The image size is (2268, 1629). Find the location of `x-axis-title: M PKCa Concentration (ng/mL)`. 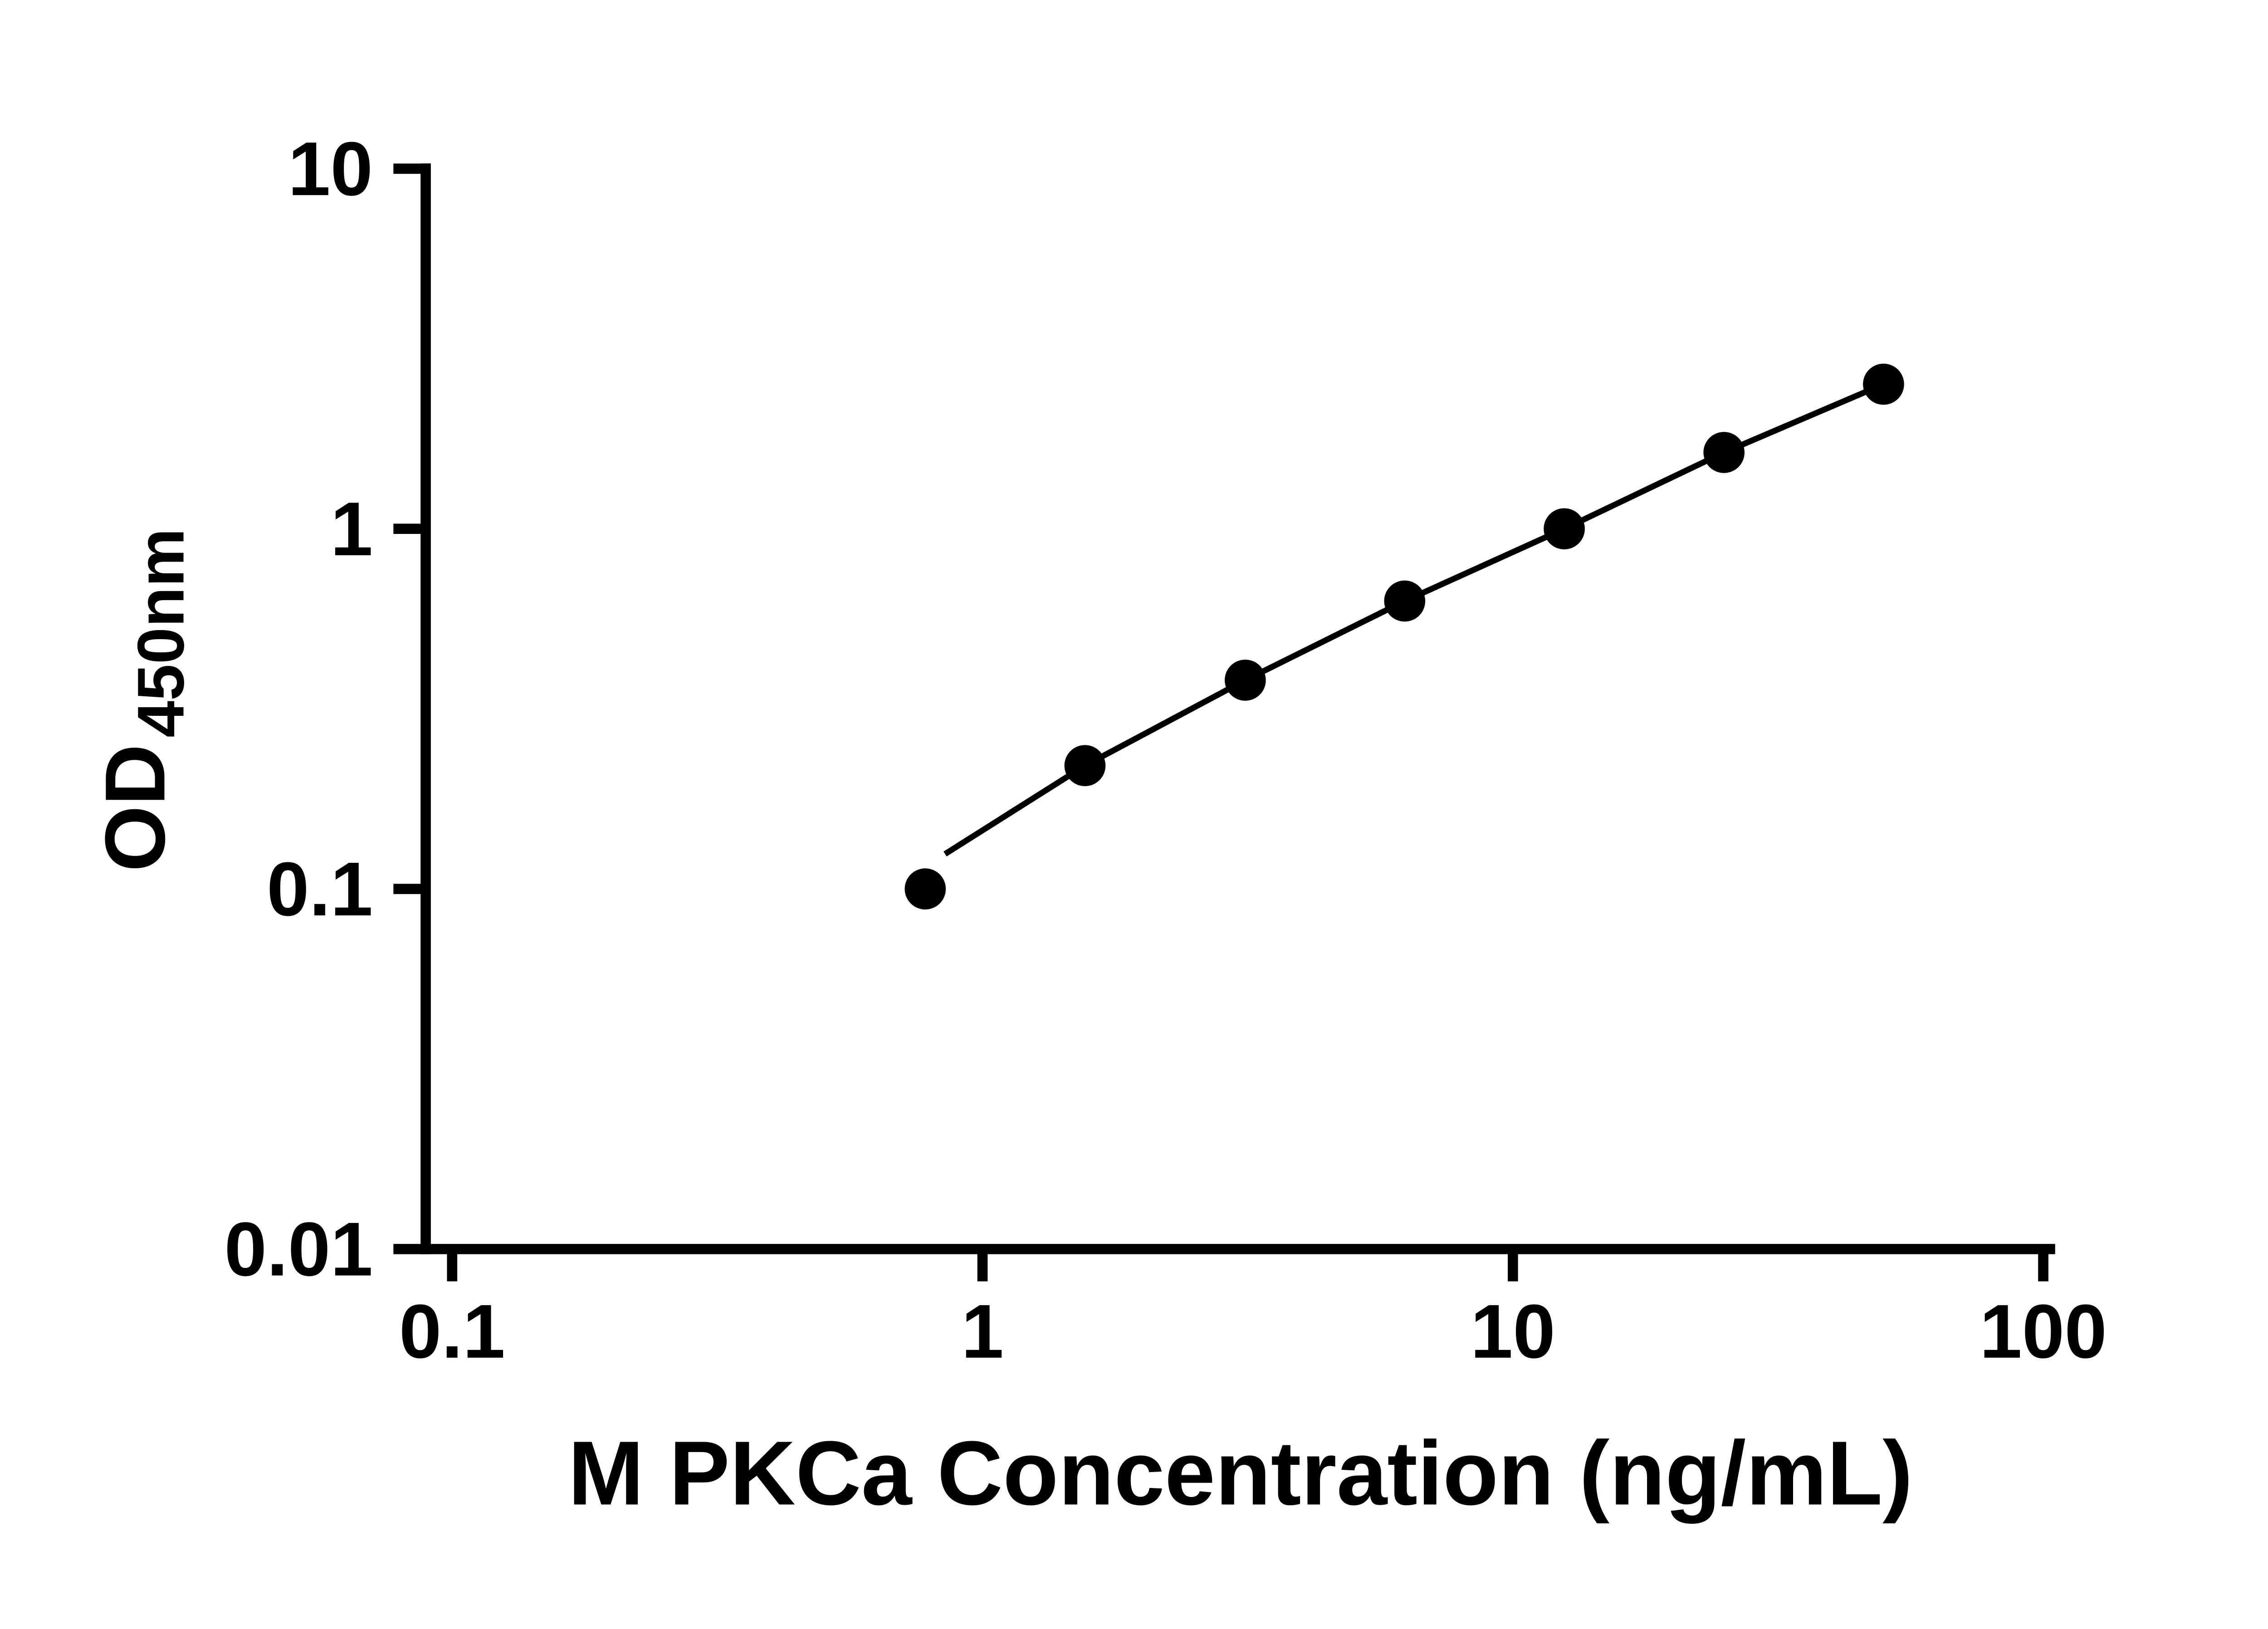

x-axis-title: M PKCa Concentration (ng/mL) is located at coordinates (1241, 1473).